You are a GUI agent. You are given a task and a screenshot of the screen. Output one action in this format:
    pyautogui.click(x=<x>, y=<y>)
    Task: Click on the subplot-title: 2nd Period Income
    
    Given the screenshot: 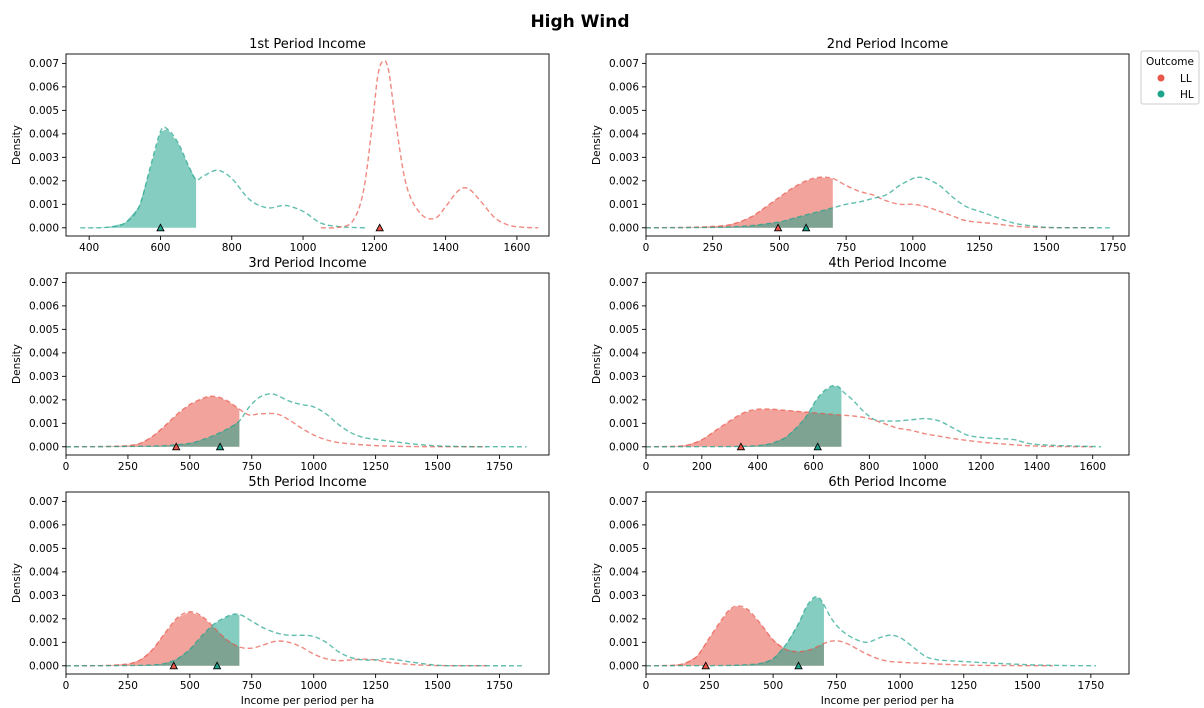 What is the action you would take?
    pyautogui.click(x=887, y=44)
    